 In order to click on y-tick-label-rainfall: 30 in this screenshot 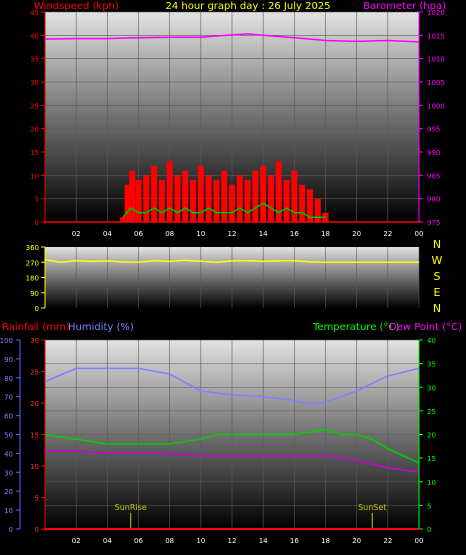, I will do `click(34, 341)`.